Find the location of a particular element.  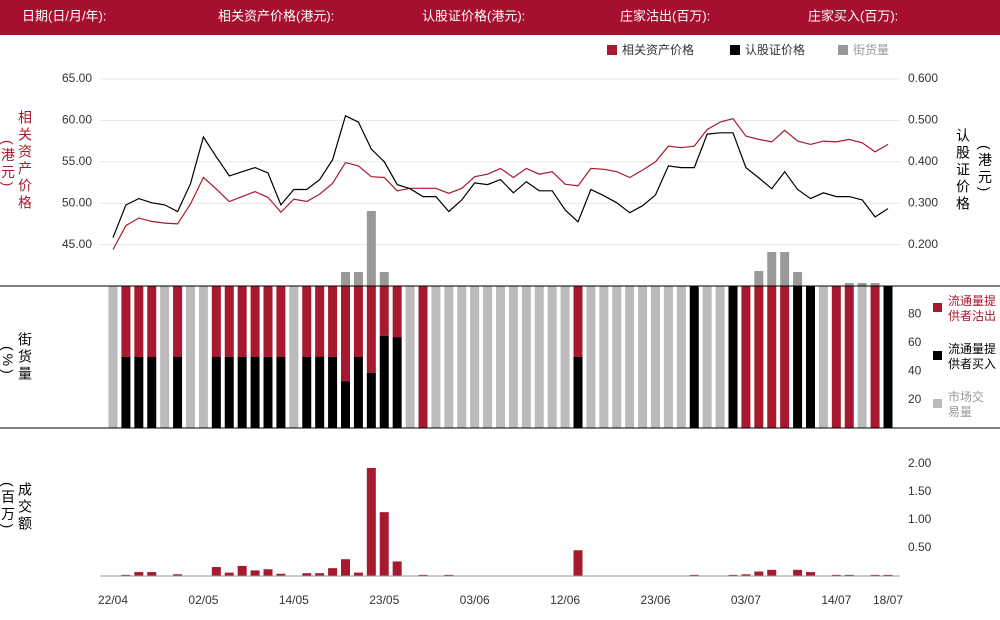

y-tick-label: 20 is located at coordinates (915, 399).